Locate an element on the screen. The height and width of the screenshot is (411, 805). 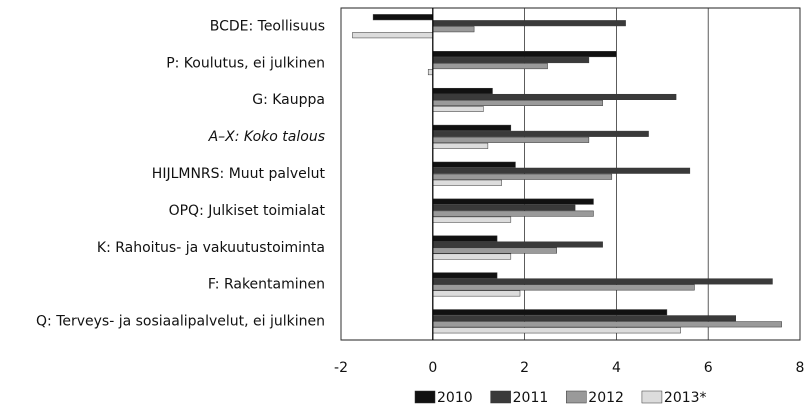
category-label: P: Koulutus, ei julkinen is located at coordinates (245, 63).